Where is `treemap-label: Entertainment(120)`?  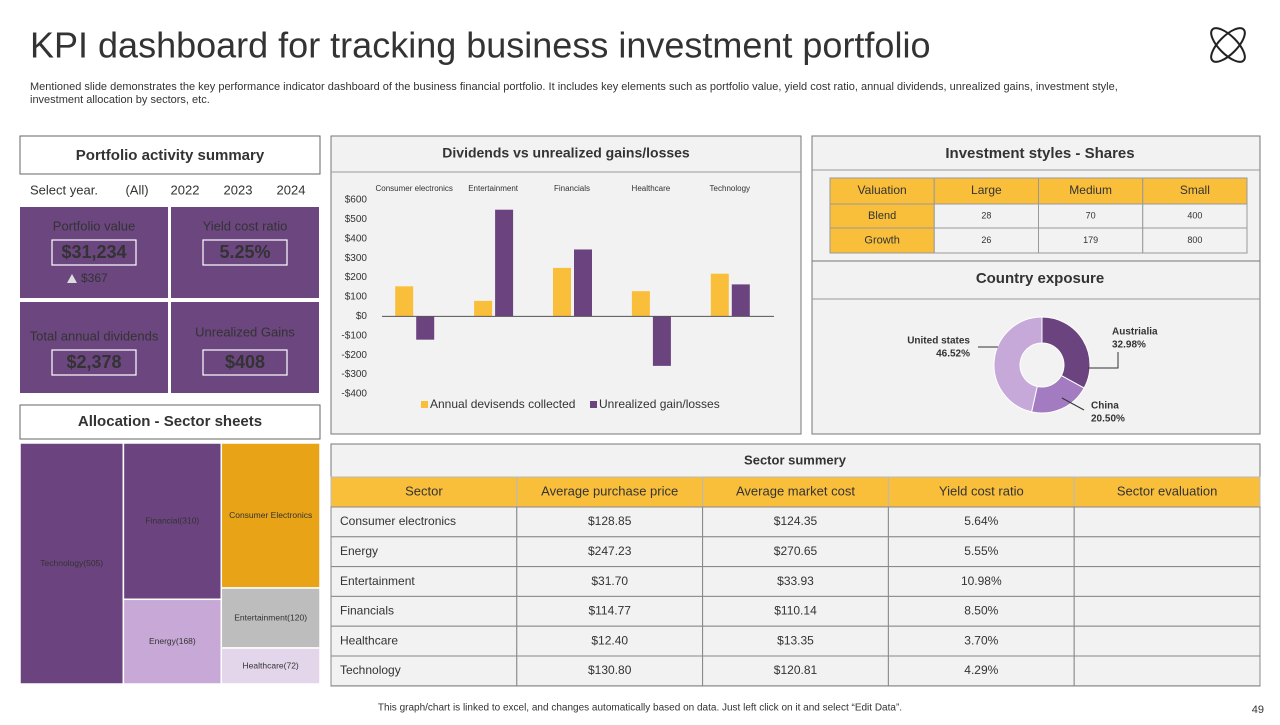 treemap-label: Entertainment(120) is located at coordinates (270, 617).